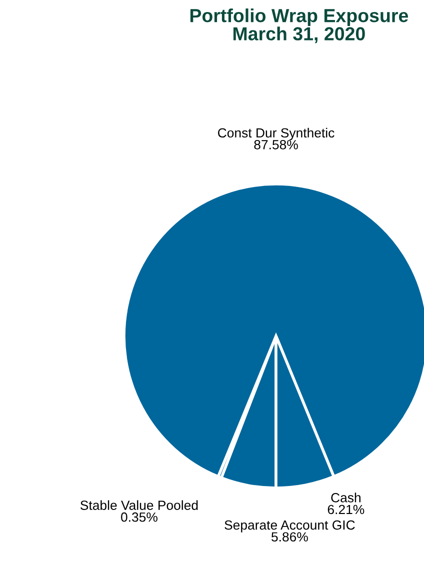 Image resolution: width=424 pixels, height=565 pixels. What do you see at coordinates (299, 26) in the screenshot?
I see `chart-title: Portfolio Wrap Exposure March 31, 2020` at bounding box center [299, 26].